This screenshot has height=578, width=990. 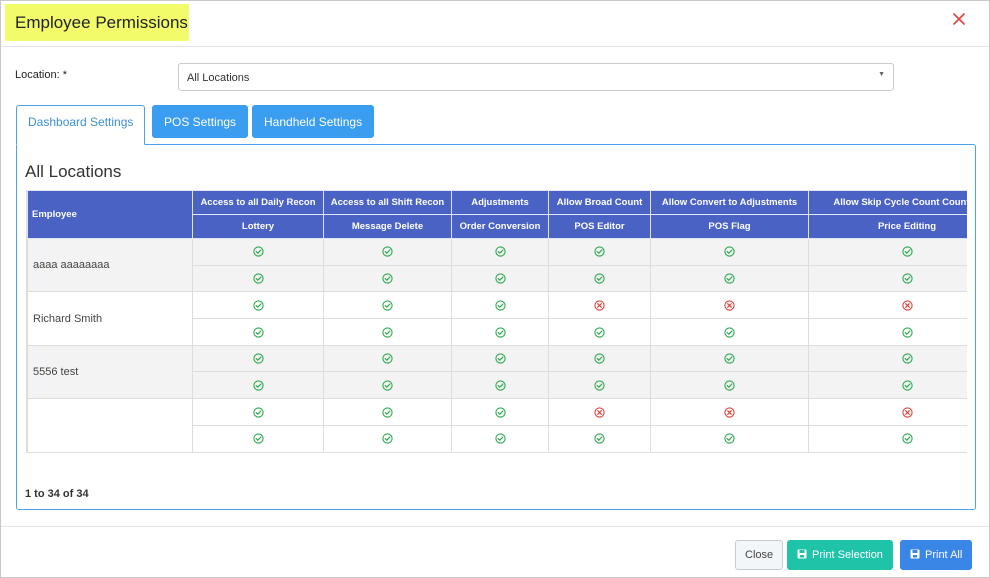 I want to click on column-header: Access to all Shift Recon, so click(x=387, y=202).